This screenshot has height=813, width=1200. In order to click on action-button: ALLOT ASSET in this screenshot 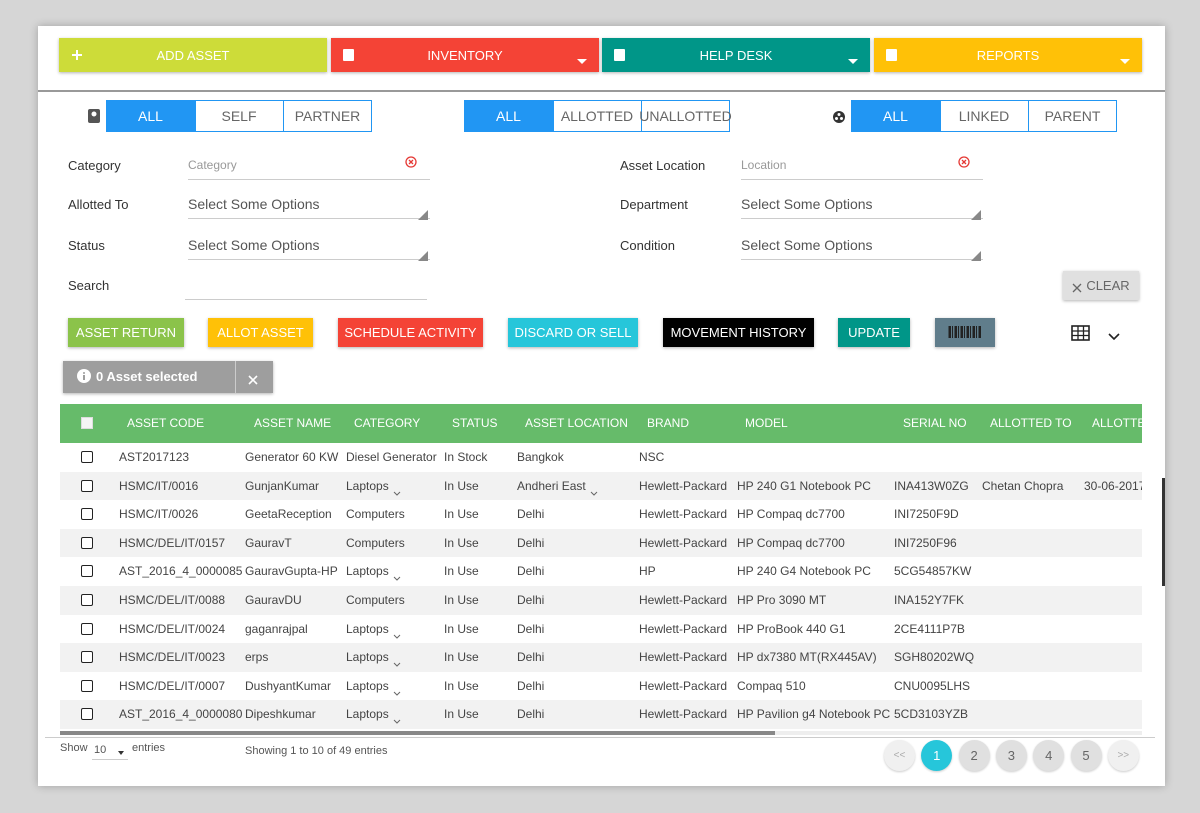, I will do `click(260, 332)`.